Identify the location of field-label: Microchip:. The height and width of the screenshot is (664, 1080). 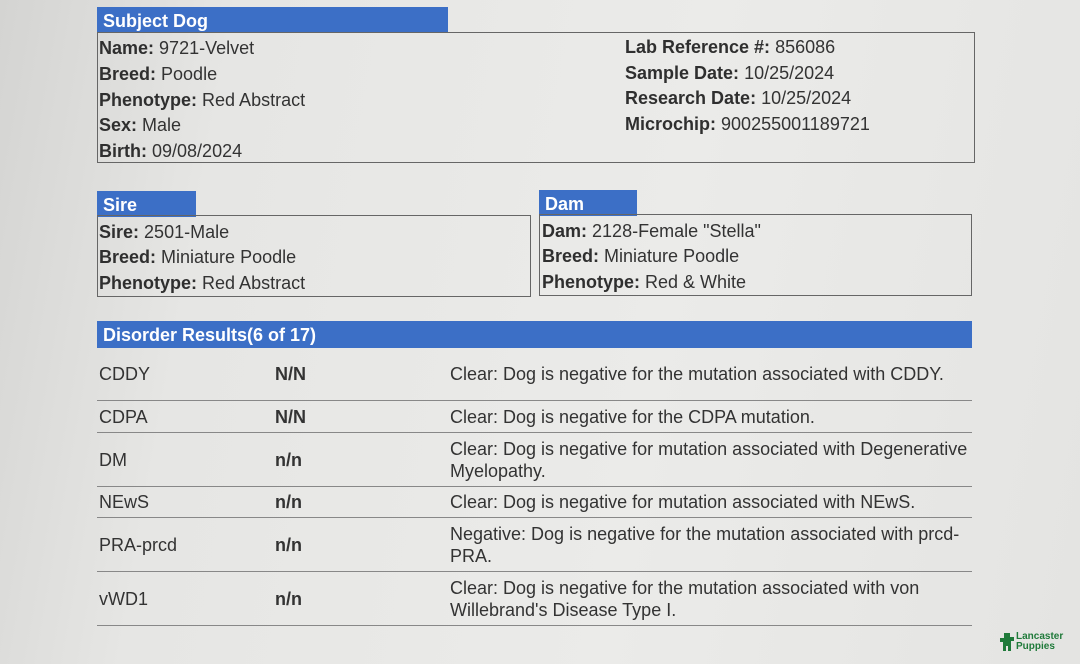
(671, 124).